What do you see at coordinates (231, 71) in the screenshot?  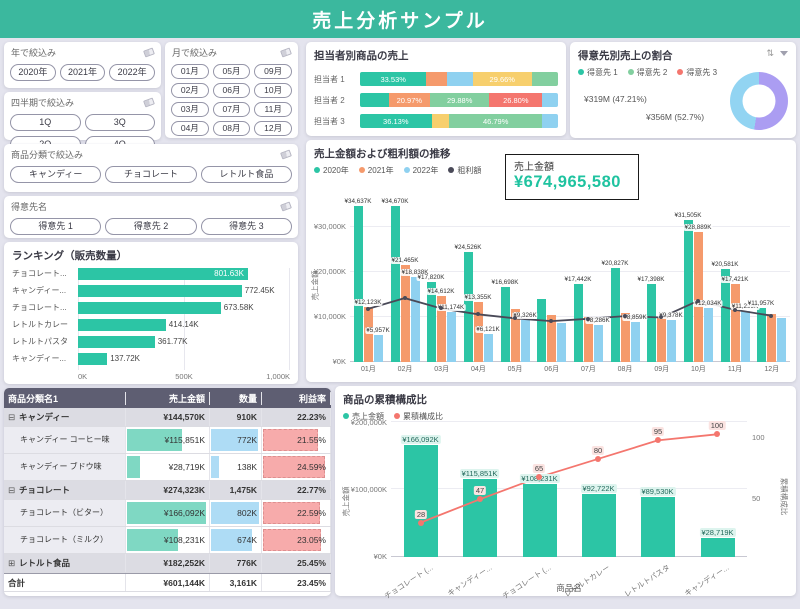 I see `month-button-05: 05月` at bounding box center [231, 71].